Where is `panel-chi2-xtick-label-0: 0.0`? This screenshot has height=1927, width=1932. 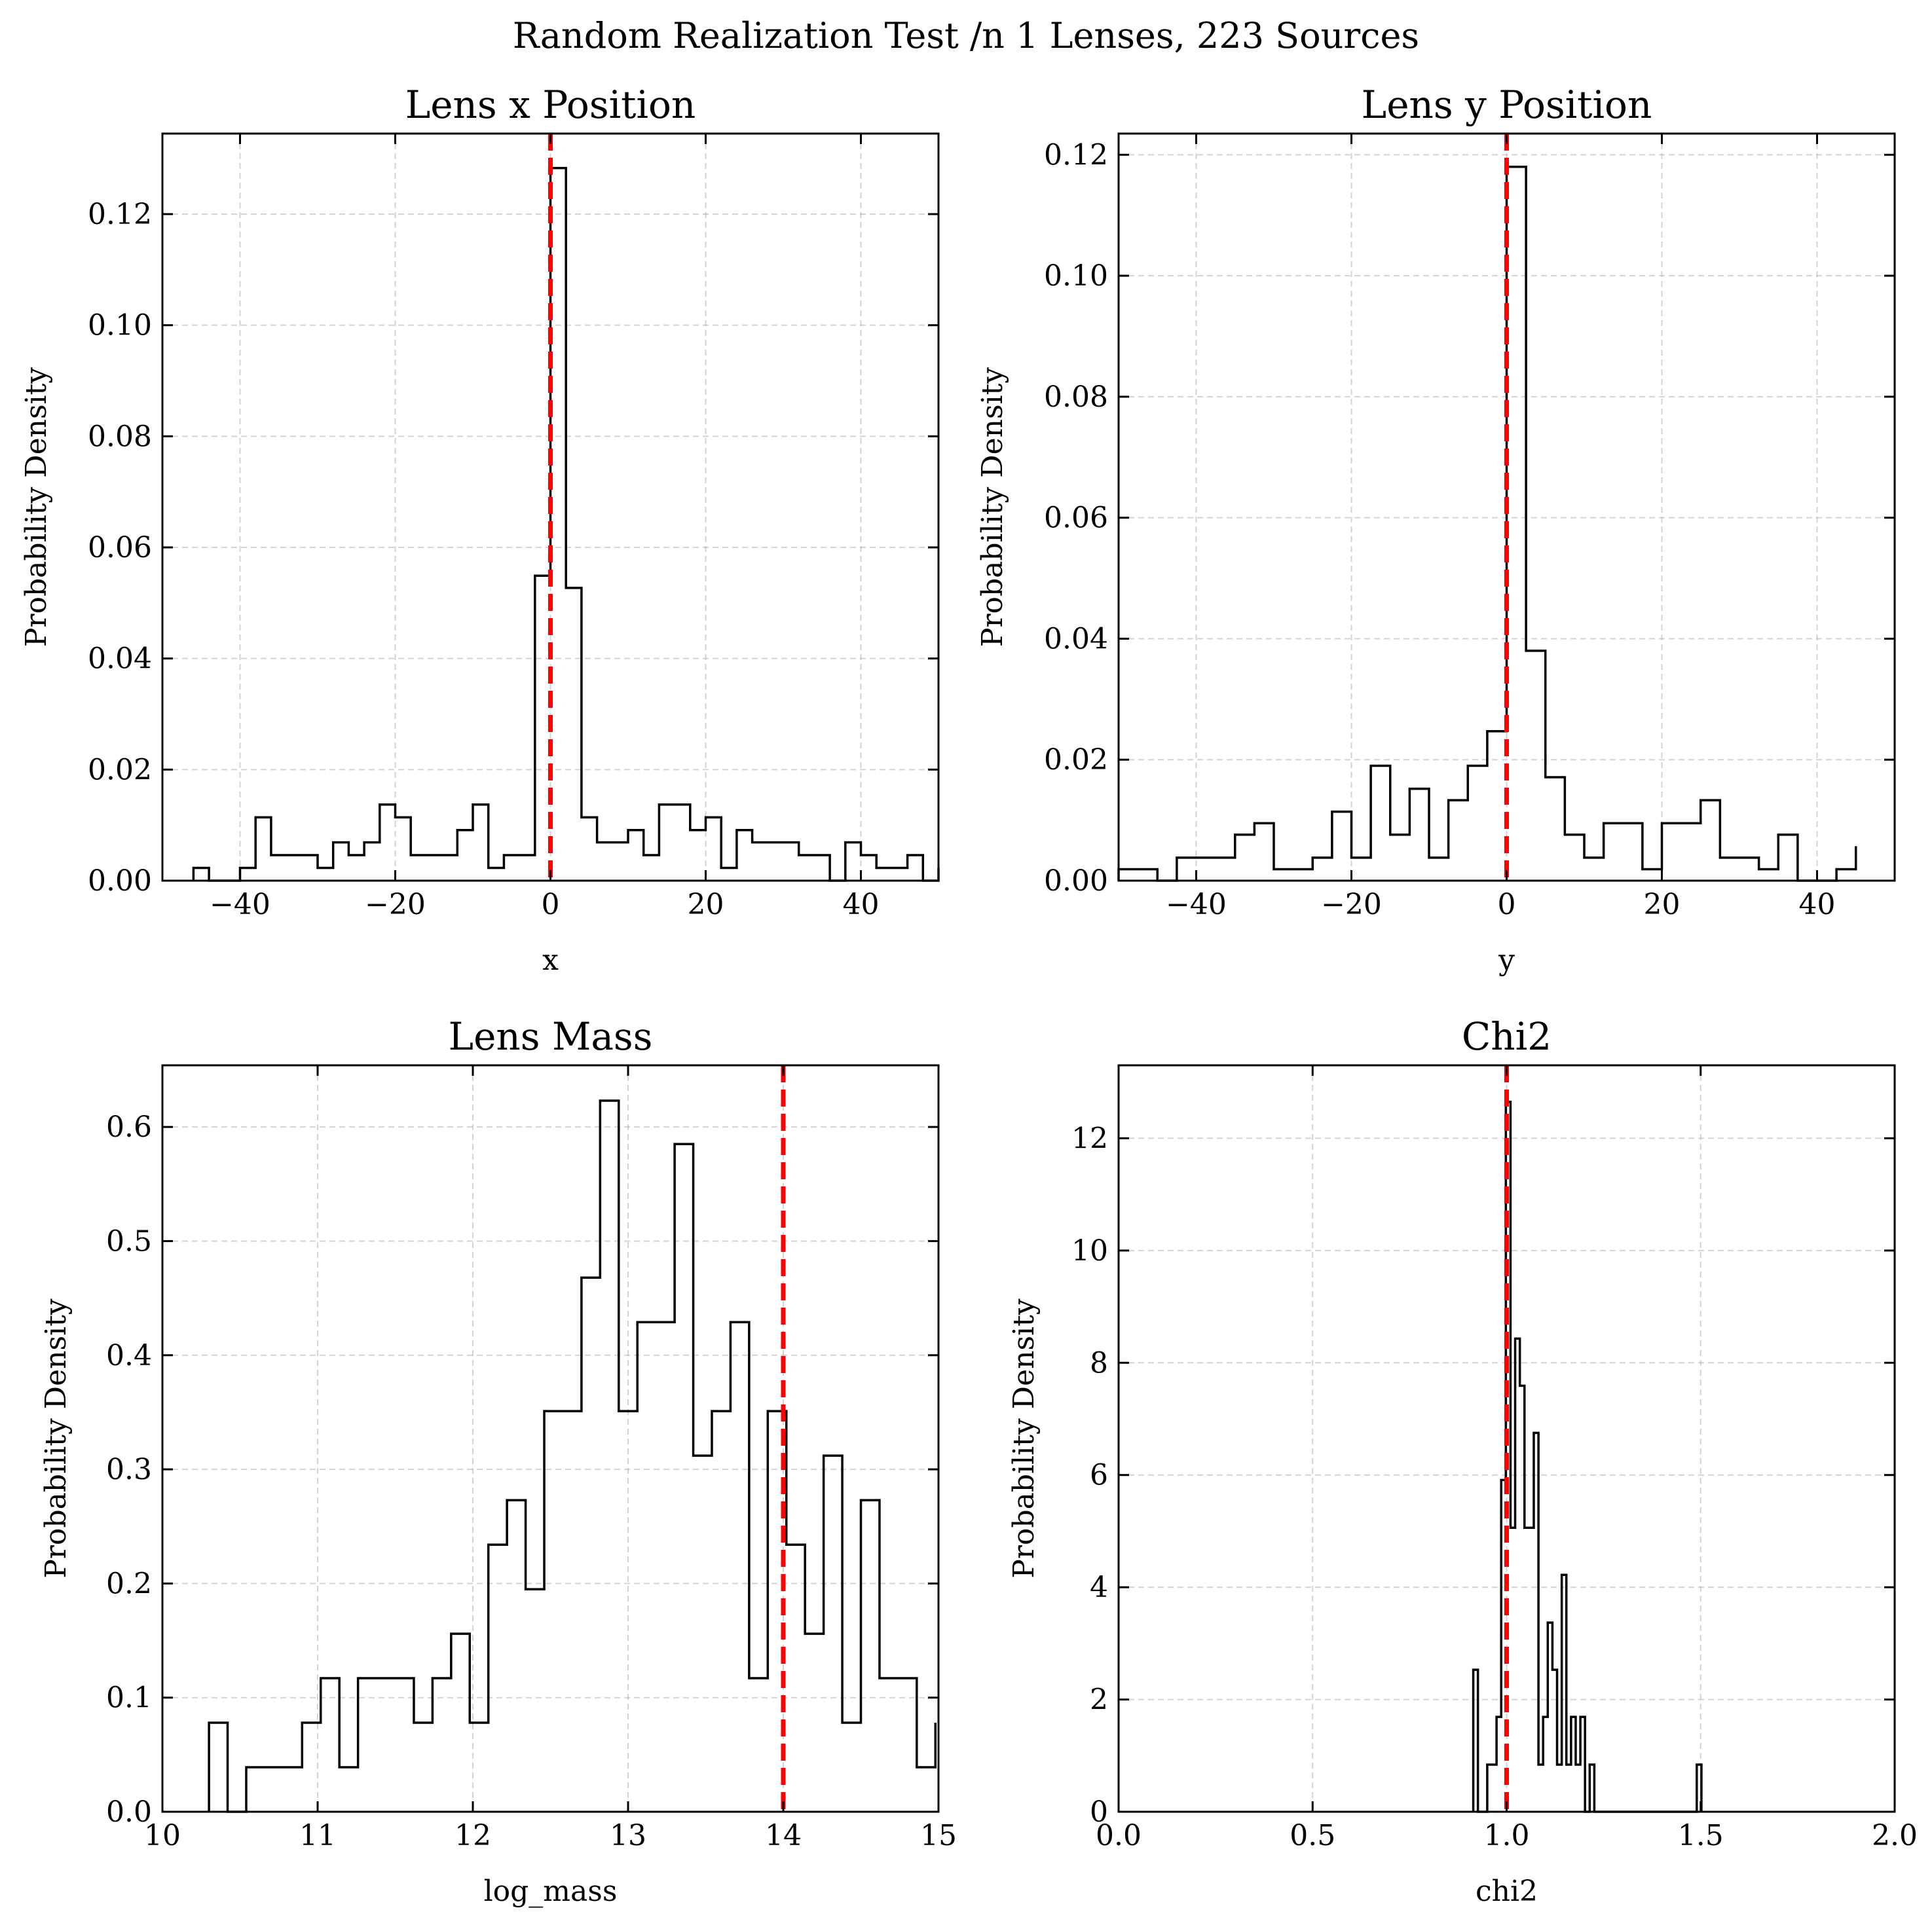 panel-chi2-xtick-label-0: 0.0 is located at coordinates (1119, 1835).